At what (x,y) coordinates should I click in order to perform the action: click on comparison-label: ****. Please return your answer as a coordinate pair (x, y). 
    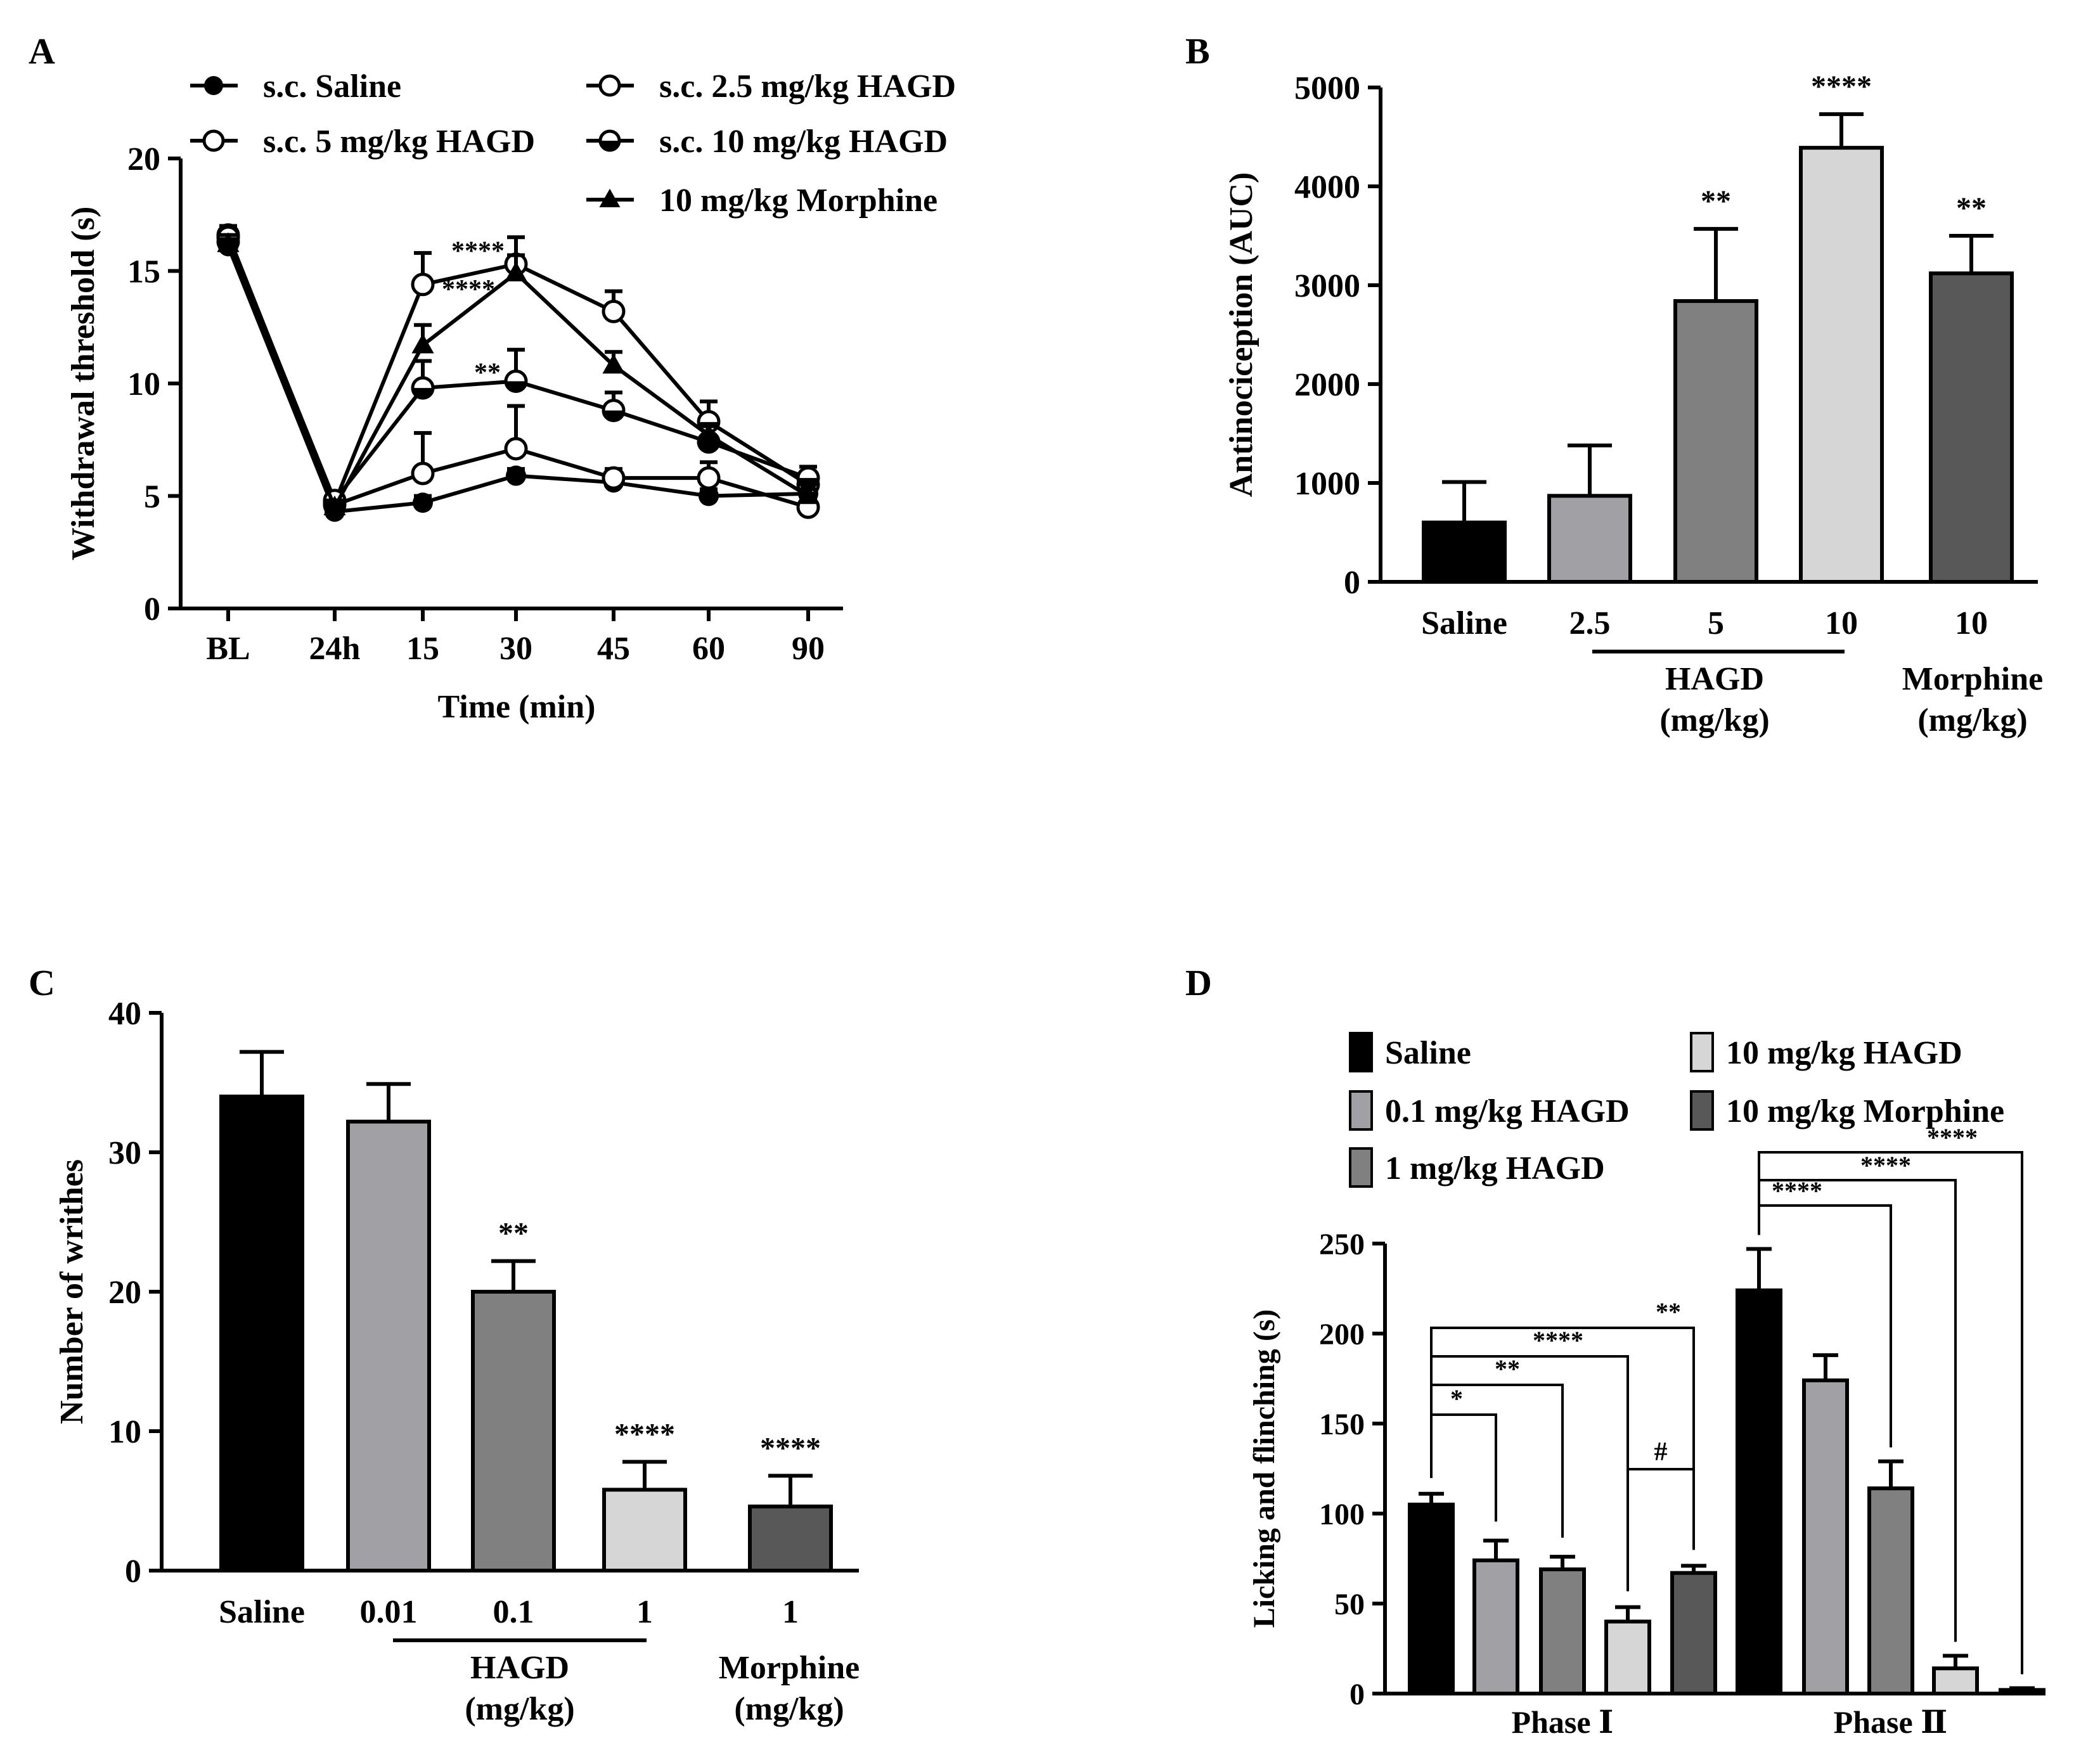
    Looking at the image, I should click on (1885, 1165).